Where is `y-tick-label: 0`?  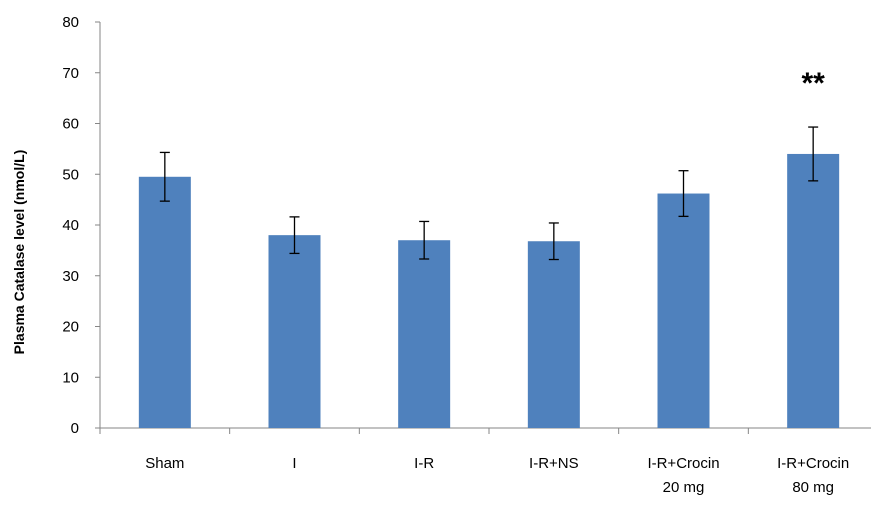 y-tick-label: 0 is located at coordinates (75, 428).